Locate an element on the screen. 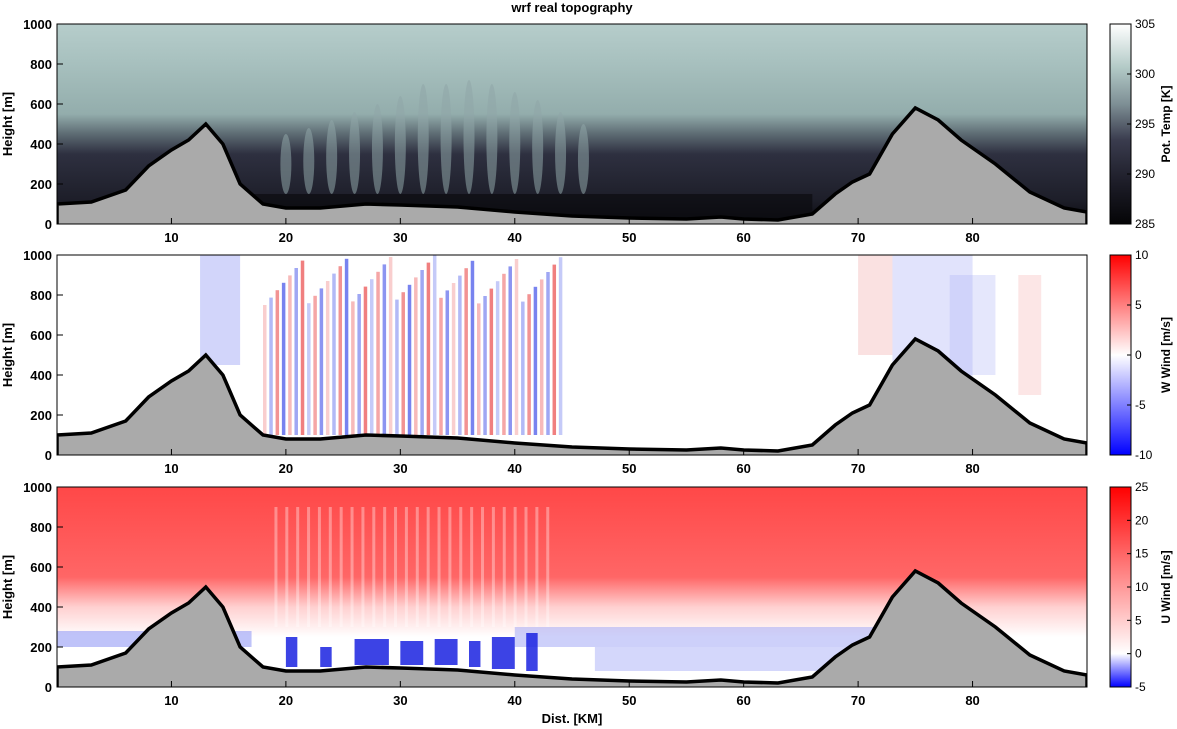 The image size is (1177, 729). x-tick-label: 10 is located at coordinates (171, 237).